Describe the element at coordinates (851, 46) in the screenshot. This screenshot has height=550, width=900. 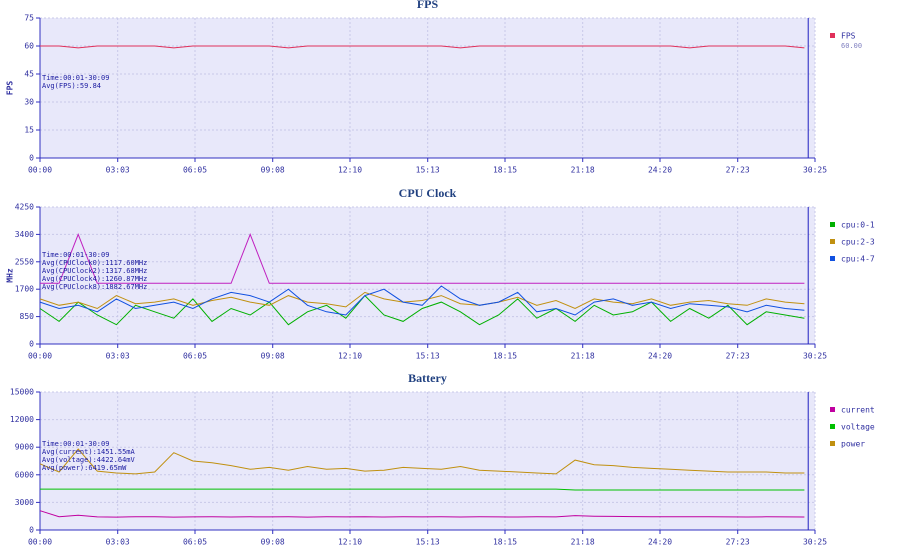
I see `legend-note: 60.00` at that location.